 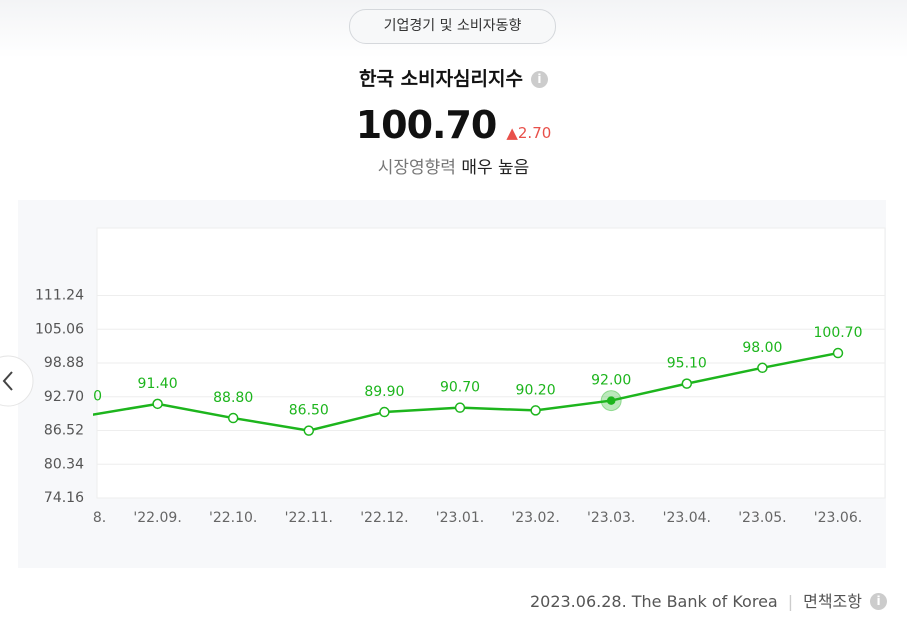 What do you see at coordinates (64, 498) in the screenshot?
I see `y-tick-label: 74.16` at bounding box center [64, 498].